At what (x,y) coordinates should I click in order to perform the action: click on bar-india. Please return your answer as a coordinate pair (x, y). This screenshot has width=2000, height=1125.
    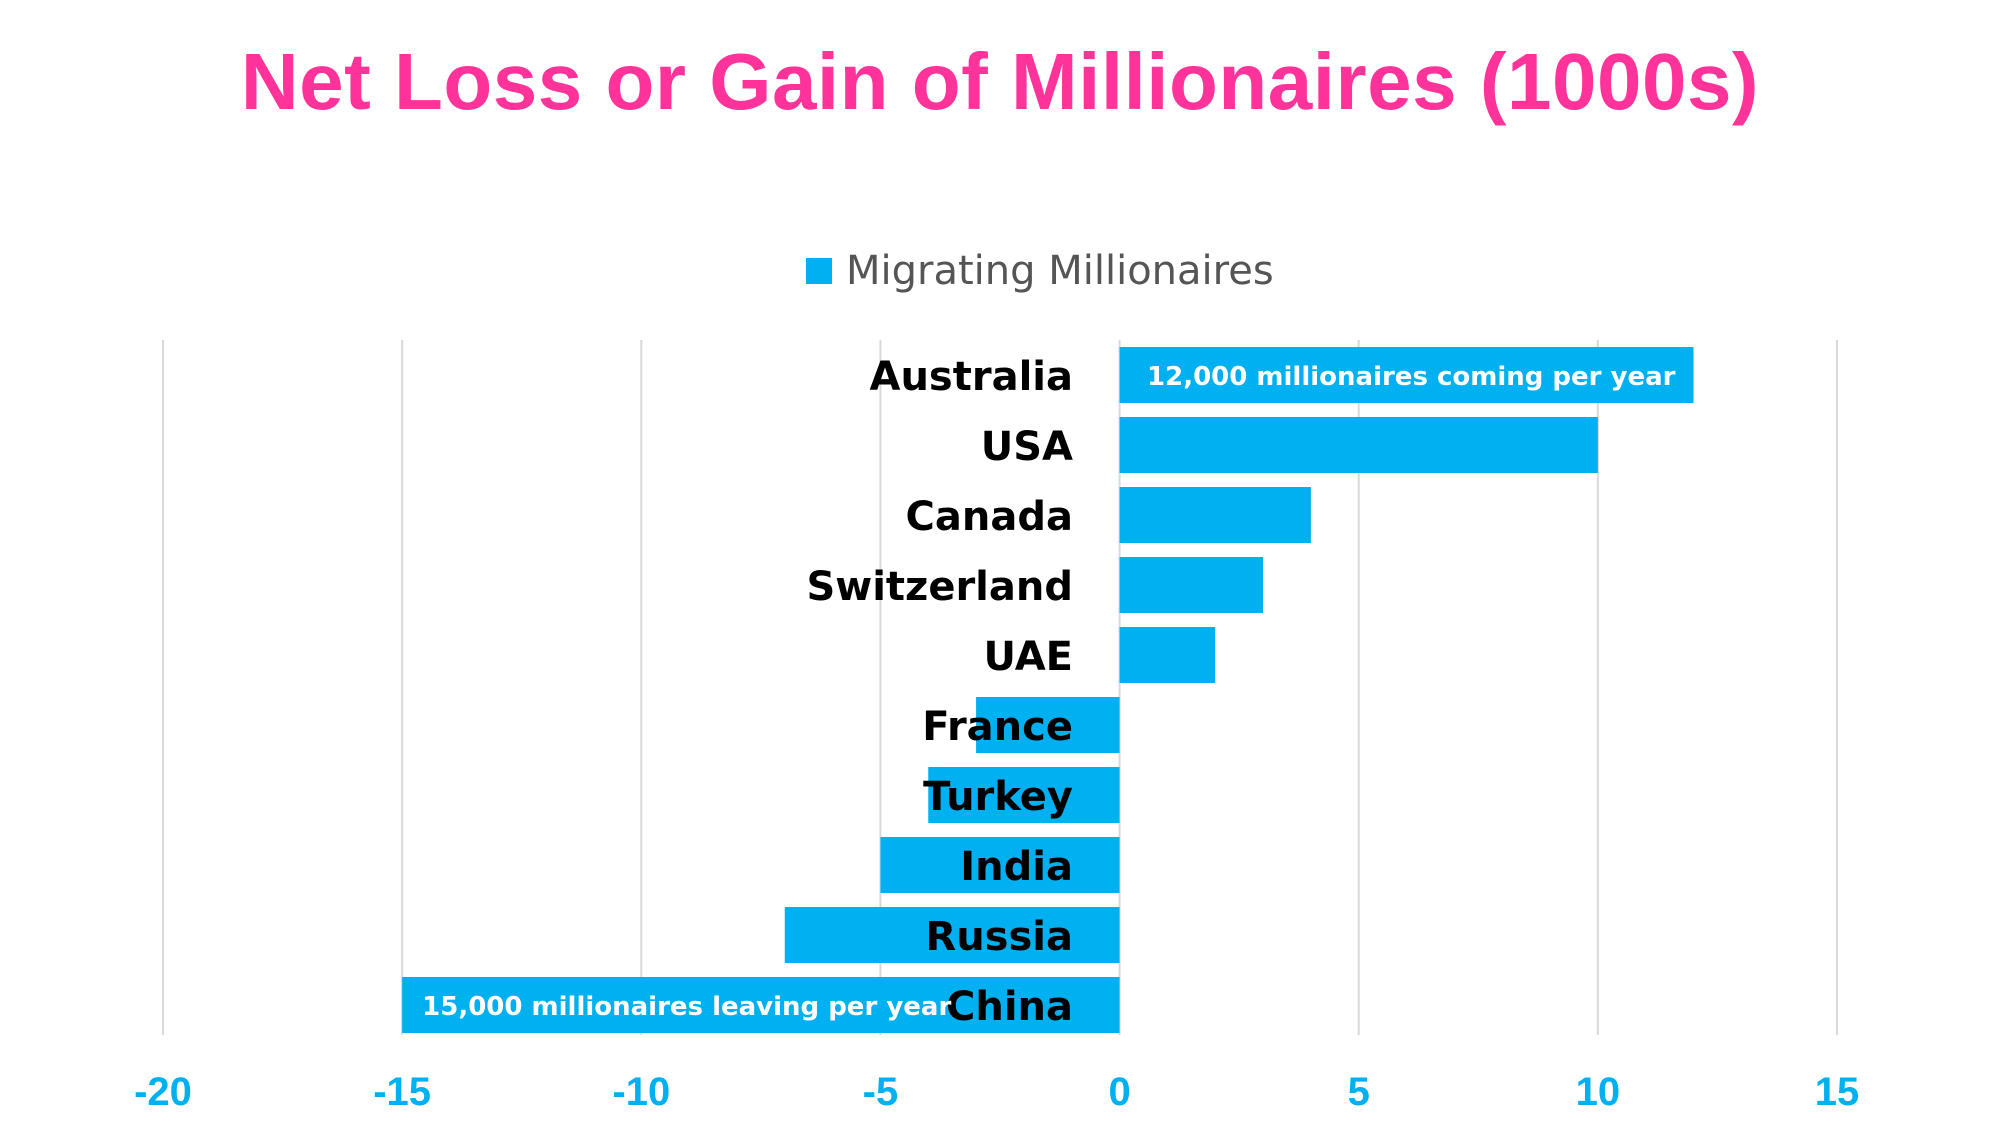
    Looking at the image, I should click on (1000, 865).